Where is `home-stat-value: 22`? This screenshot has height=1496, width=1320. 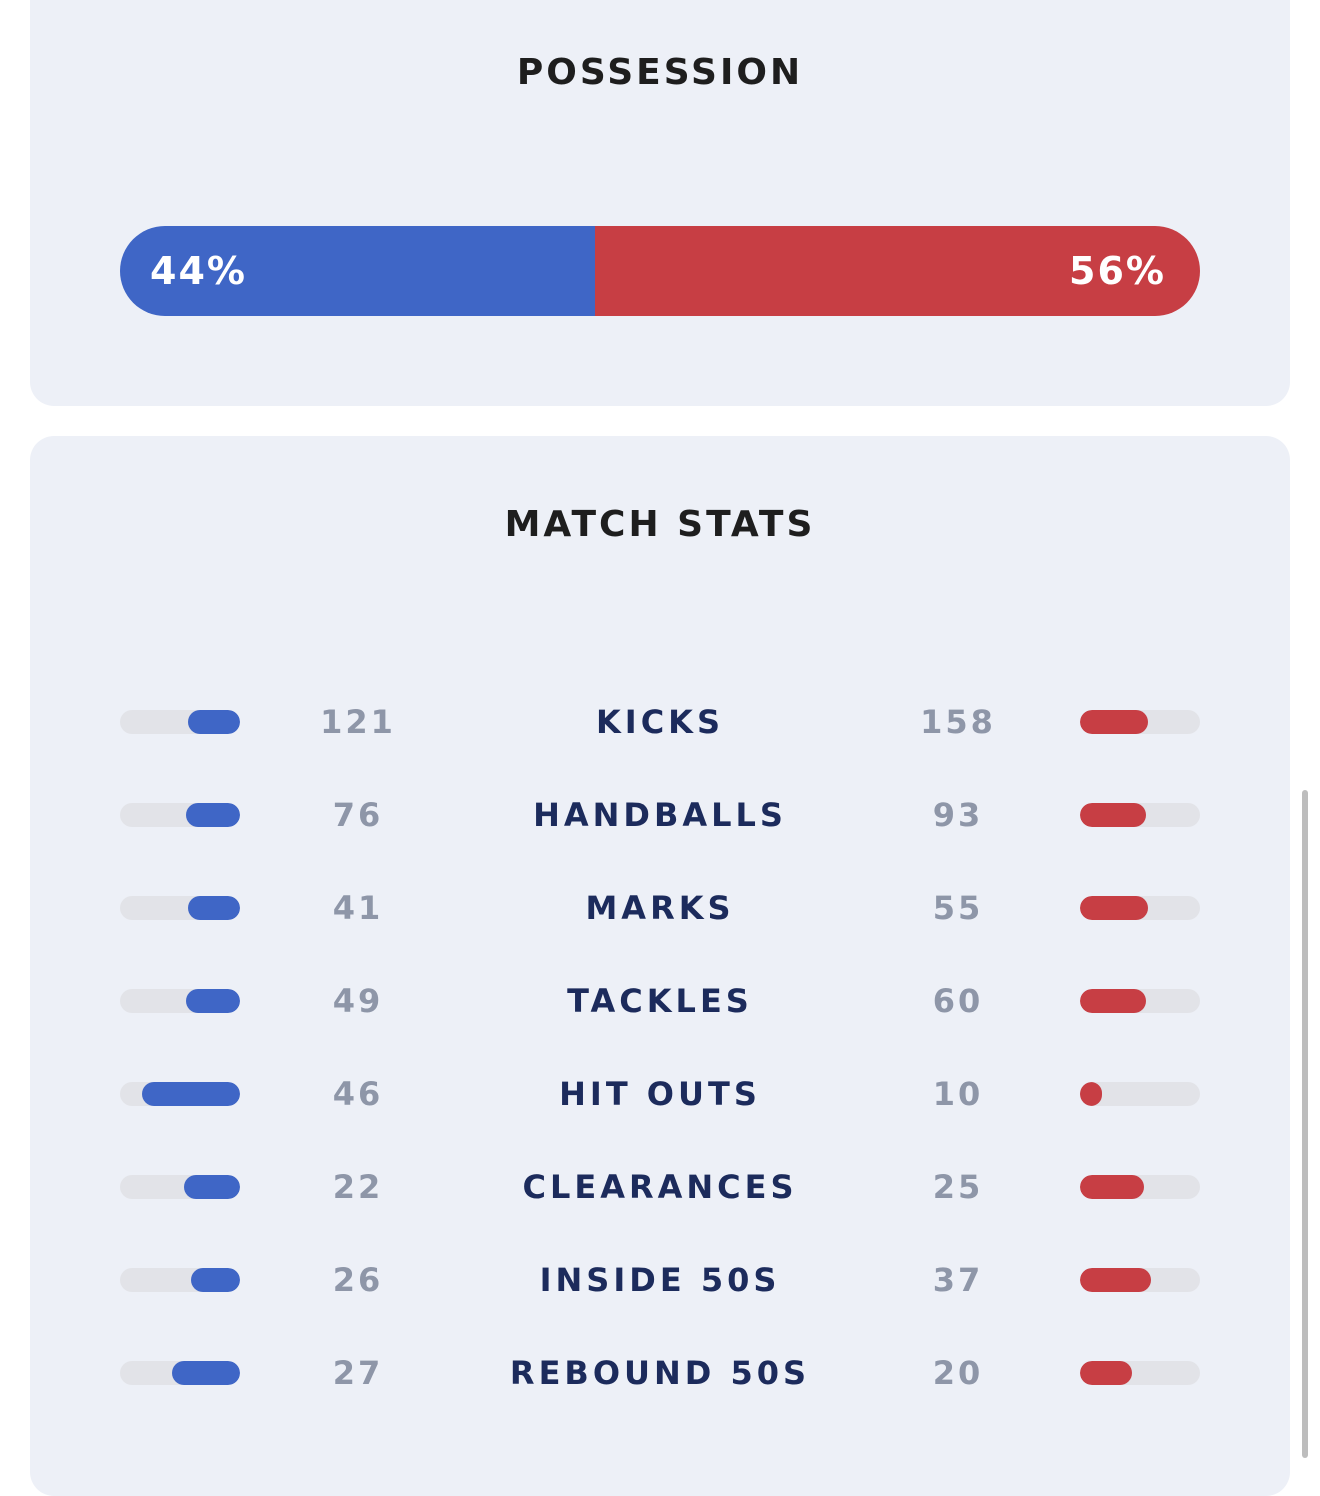 home-stat-value: 22 is located at coordinates (358, 1187).